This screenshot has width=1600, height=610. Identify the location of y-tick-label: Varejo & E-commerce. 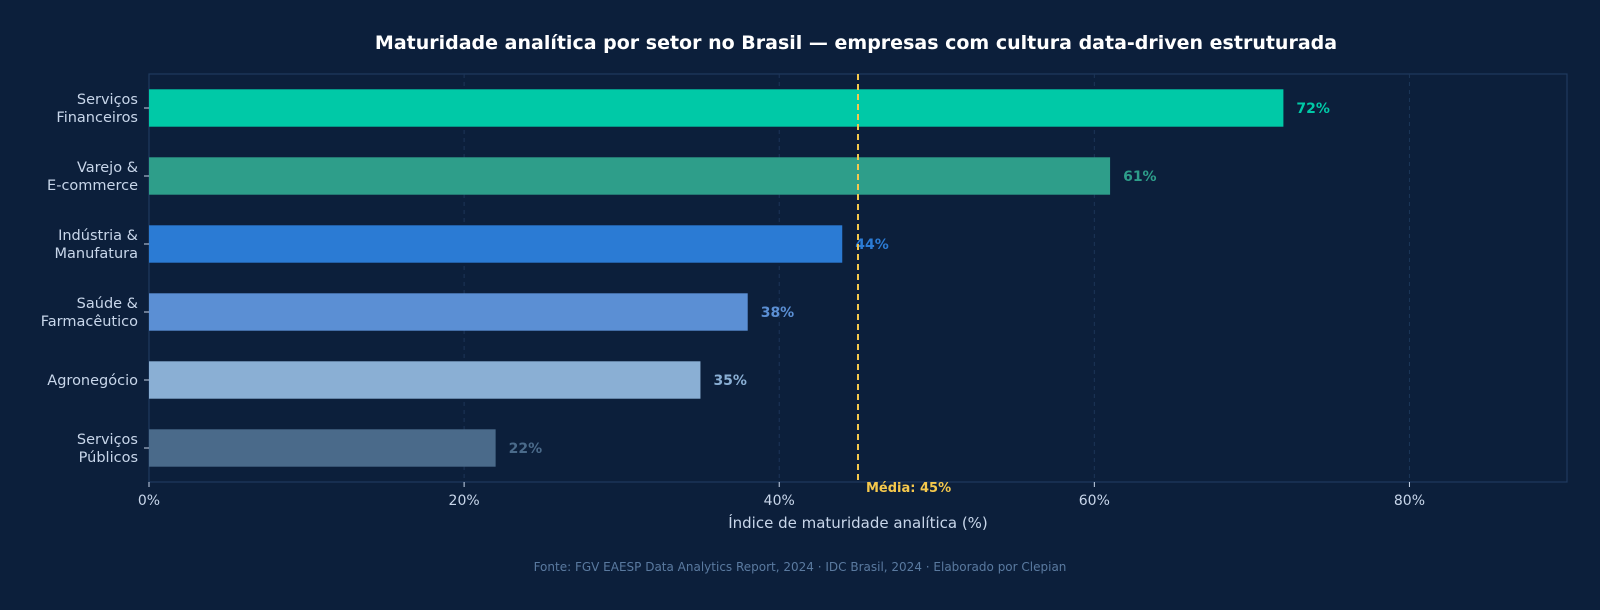
(92, 177).